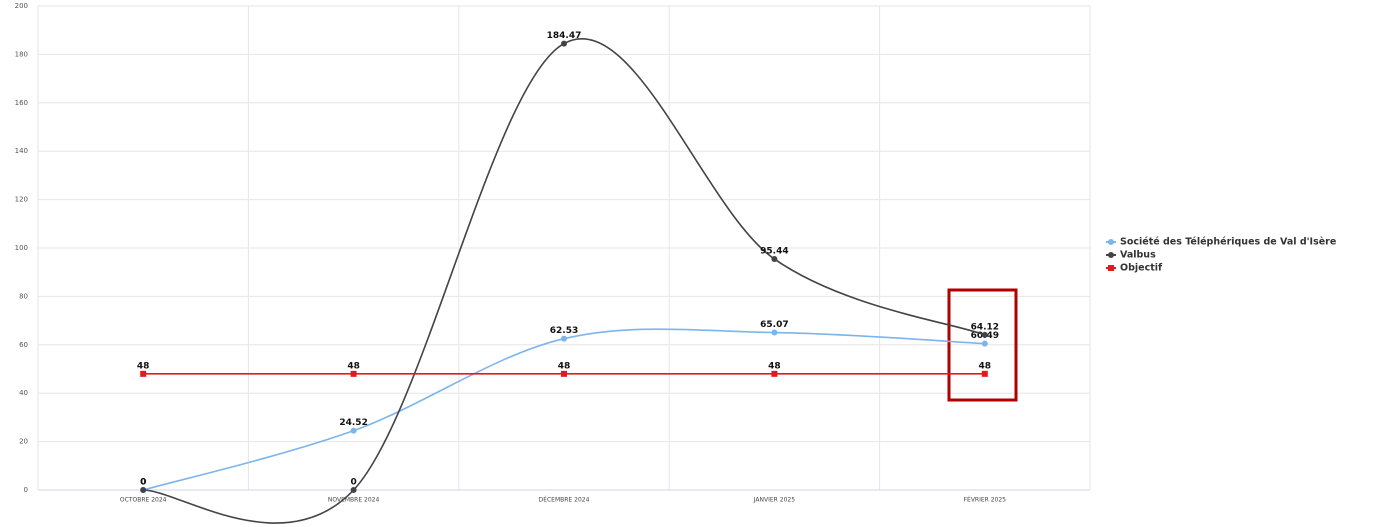 The width and height of the screenshot is (1380, 527). I want to click on data-label: 184.47, so click(564, 36).